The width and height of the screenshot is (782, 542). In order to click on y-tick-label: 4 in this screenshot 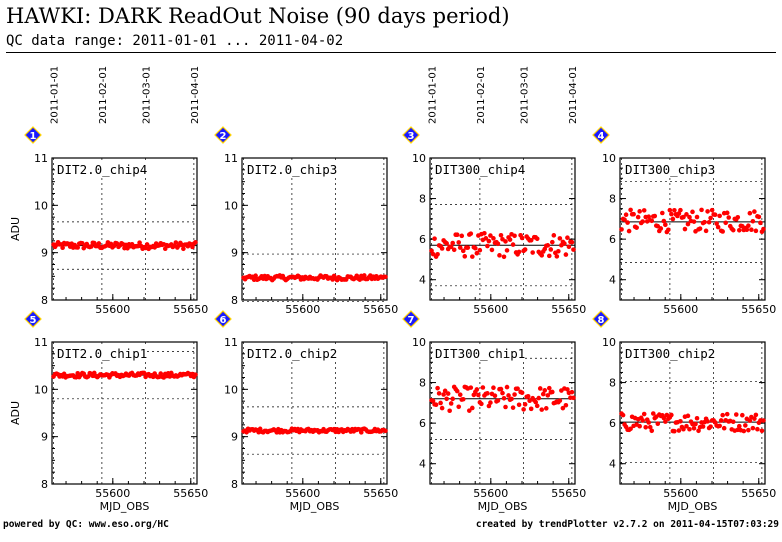, I will do `click(422, 464)`.